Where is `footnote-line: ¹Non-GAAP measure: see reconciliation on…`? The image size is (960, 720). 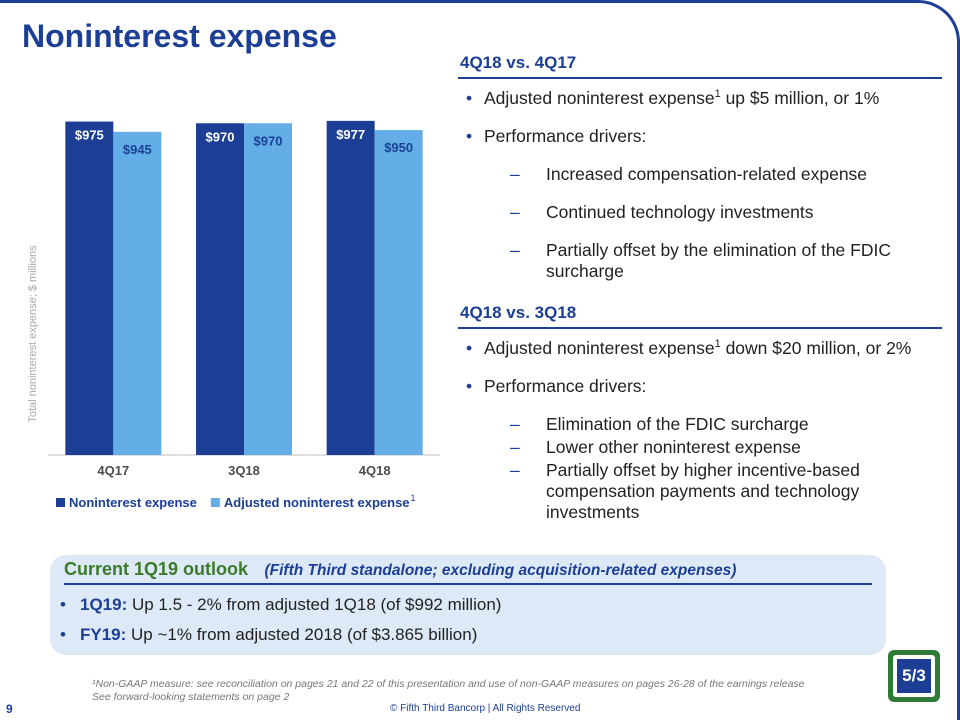 footnote-line: ¹Non-GAAP measure: see reconciliation on… is located at coordinates (448, 684).